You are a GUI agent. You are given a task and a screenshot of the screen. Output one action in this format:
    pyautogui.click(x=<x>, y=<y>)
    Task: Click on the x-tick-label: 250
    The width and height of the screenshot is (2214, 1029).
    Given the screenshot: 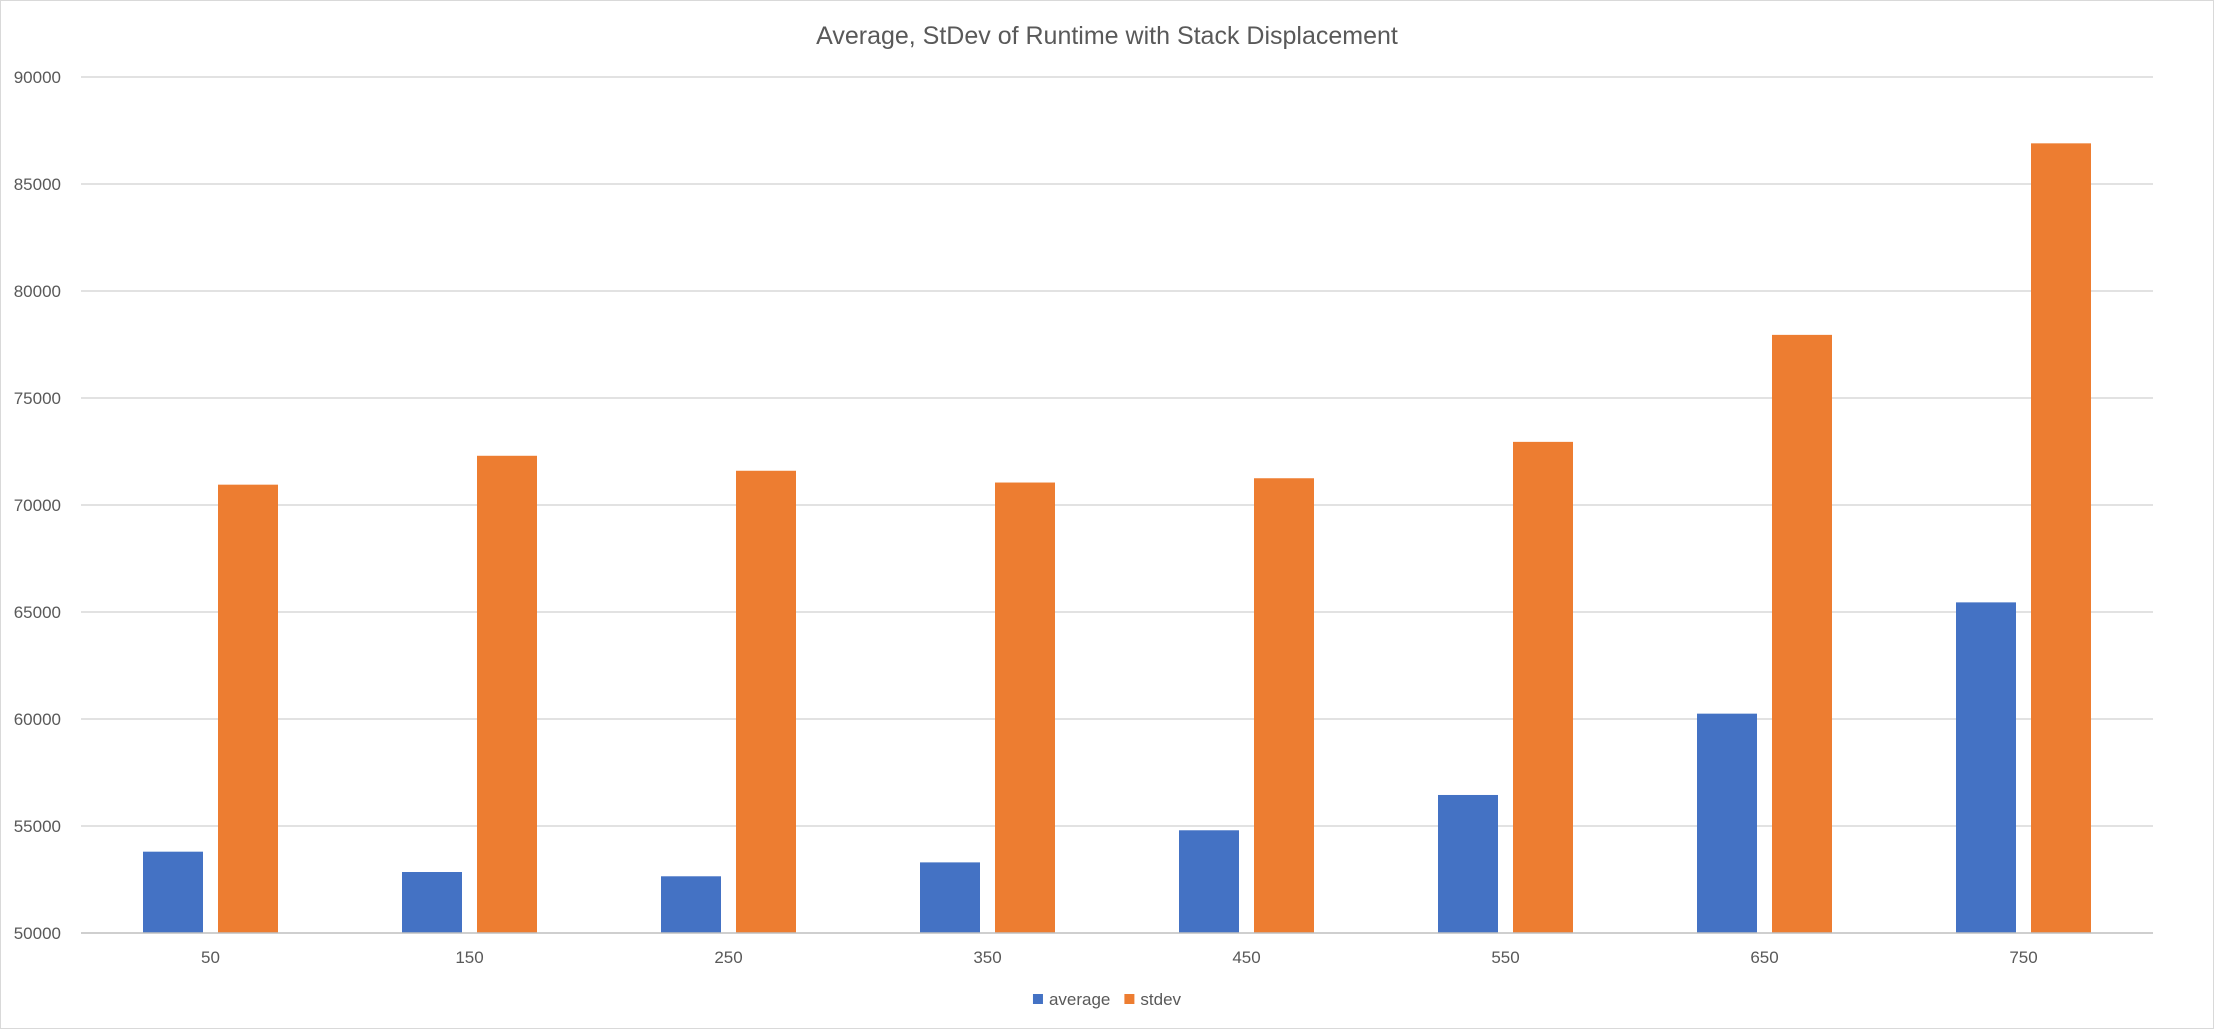 What is the action you would take?
    pyautogui.click(x=728, y=957)
    